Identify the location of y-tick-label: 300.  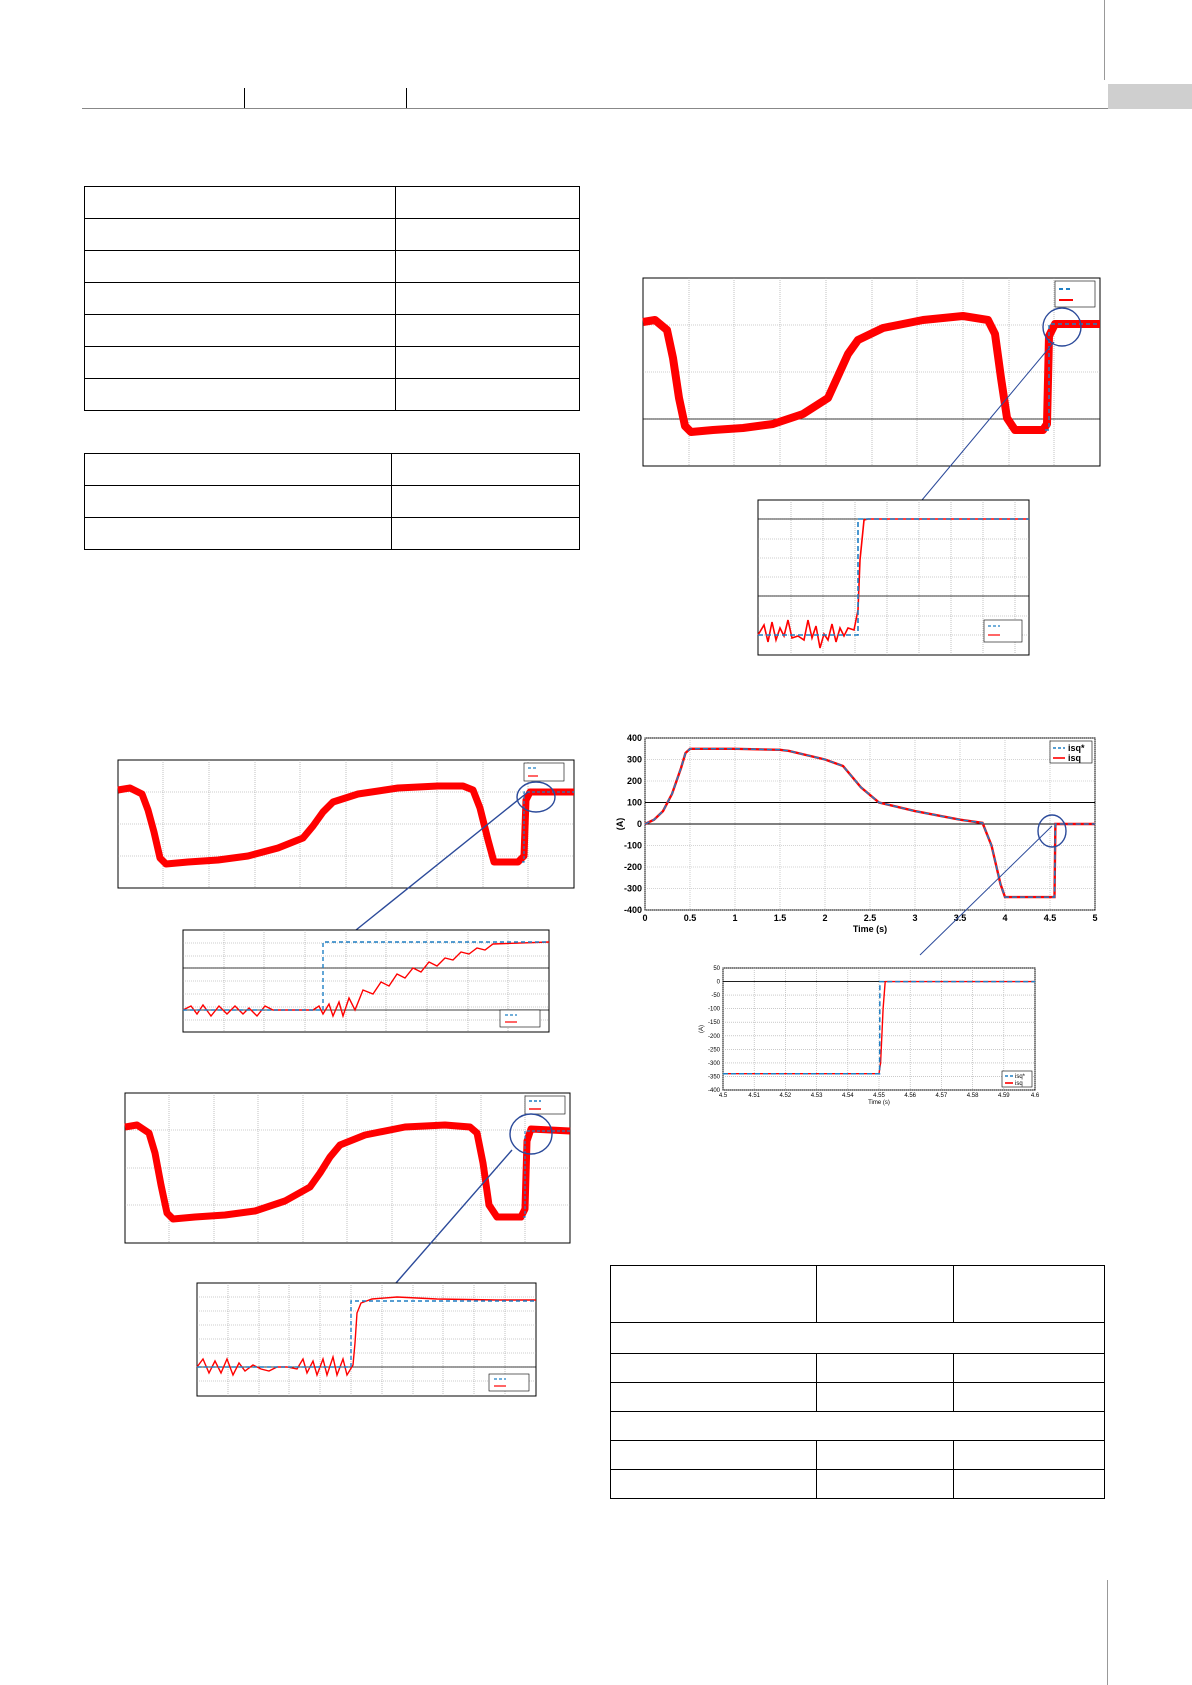
(634, 760).